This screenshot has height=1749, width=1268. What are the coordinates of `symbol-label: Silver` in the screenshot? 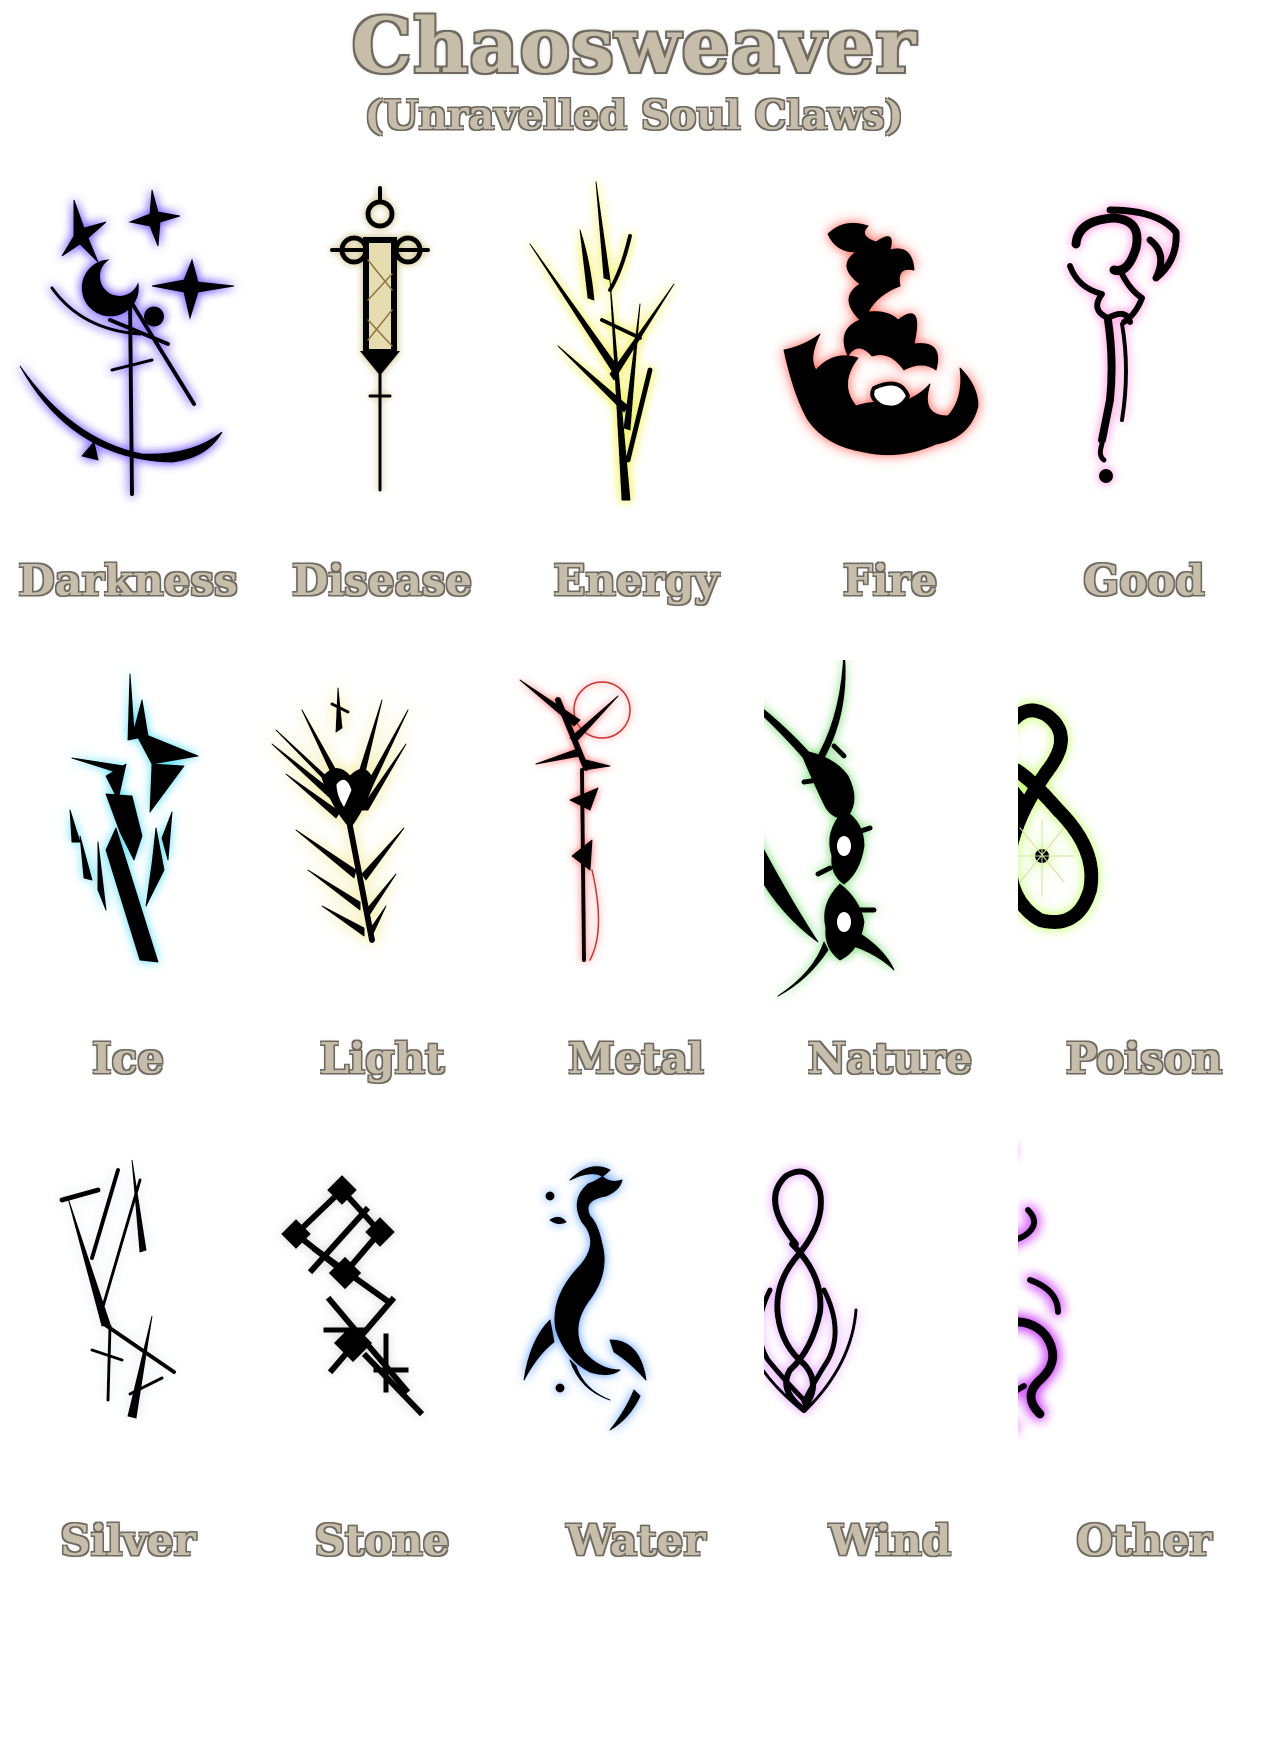 It's located at (128, 1540).